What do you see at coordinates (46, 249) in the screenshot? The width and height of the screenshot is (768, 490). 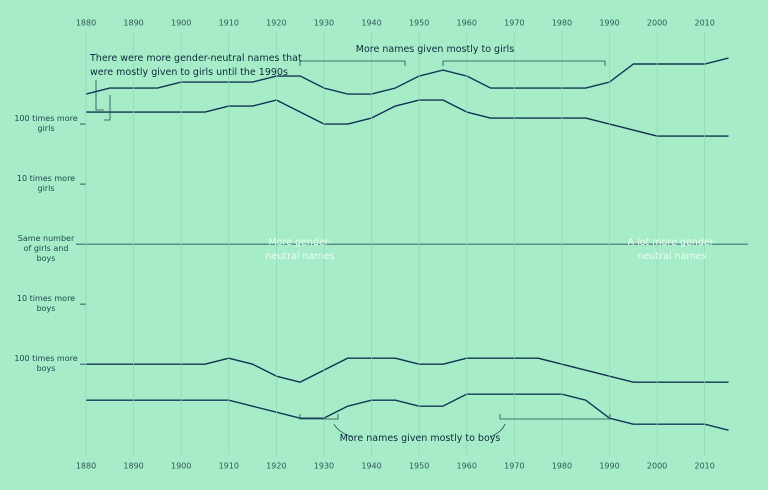 I see `y-tick-label: Same number of girls and boys` at bounding box center [46, 249].